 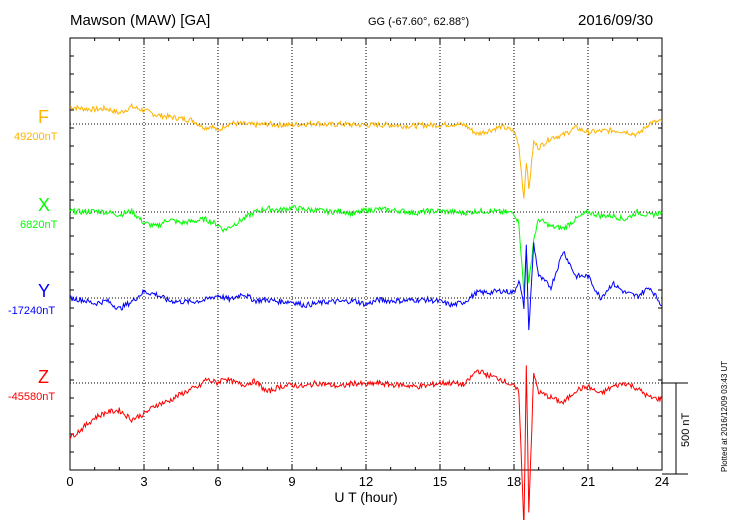 What do you see at coordinates (662, 481) in the screenshot?
I see `x-tick-label: 24` at bounding box center [662, 481].